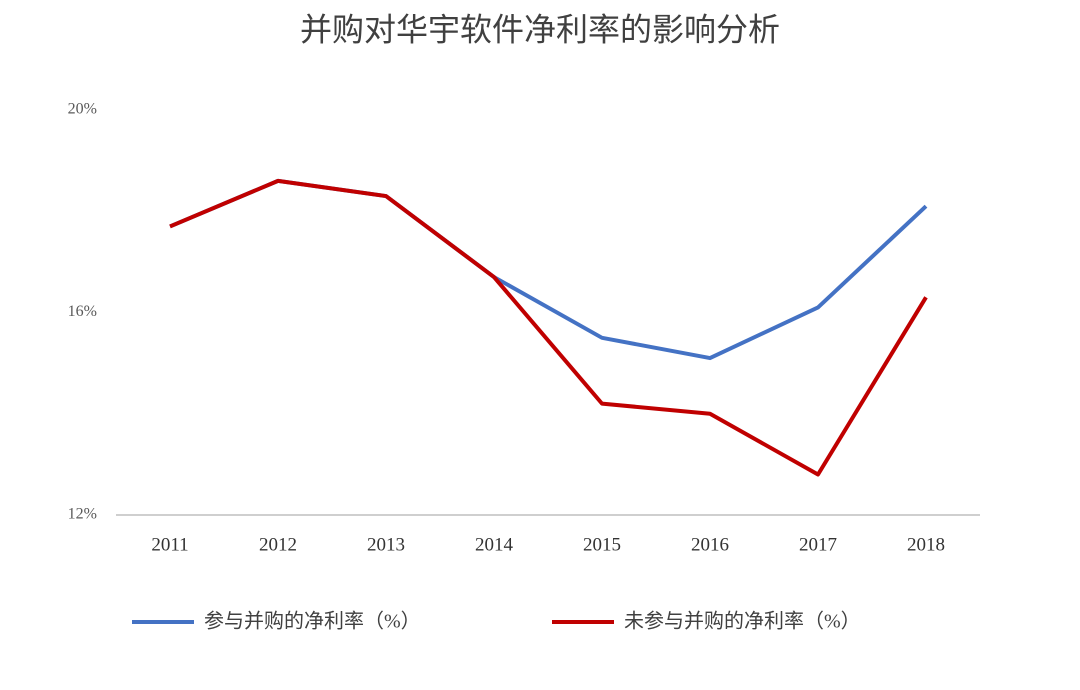  I want to click on x-tick-label: 2011, so click(169, 544).